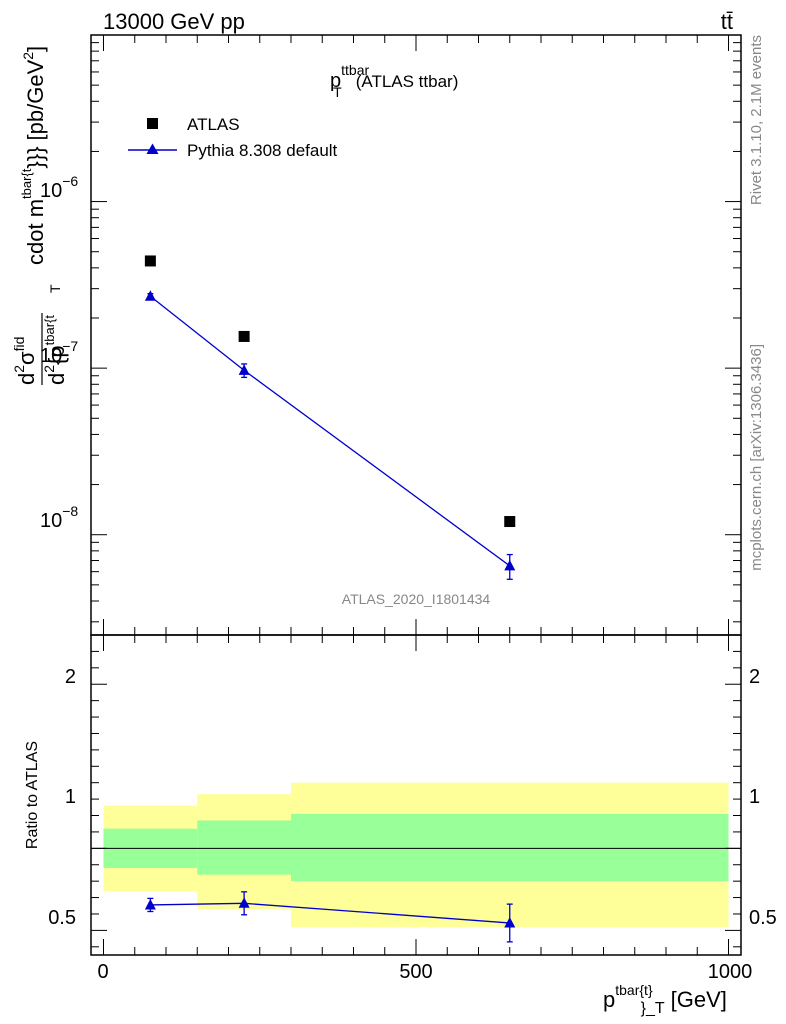 The height and width of the screenshot is (1024, 786). I want to click on ytick-label-1e-6: 10⁻⁶, so click(59, 187).